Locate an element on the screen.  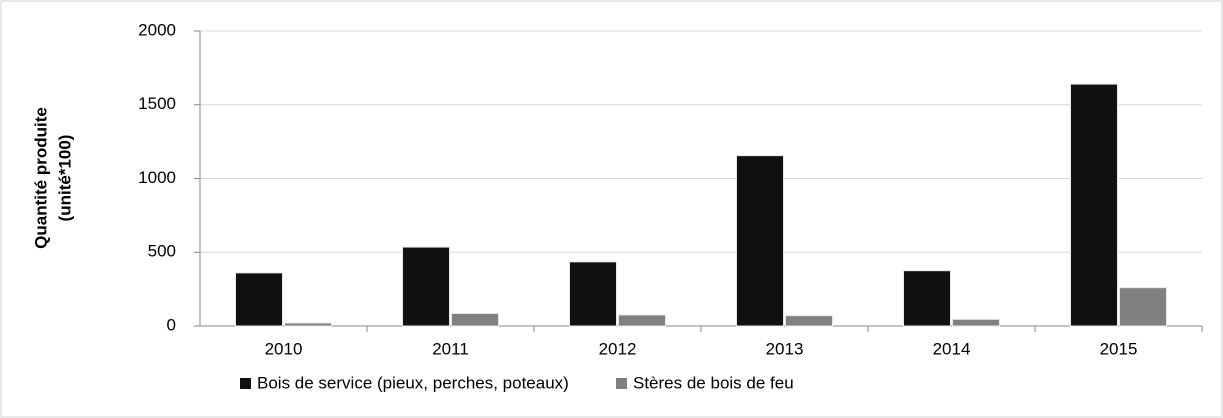
y-tick-label: 1500 is located at coordinates (157, 103).